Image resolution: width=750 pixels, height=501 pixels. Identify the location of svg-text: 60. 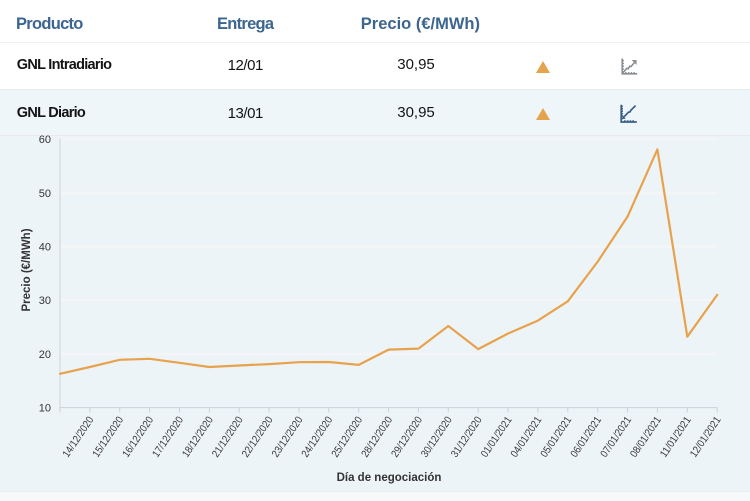
(45, 140).